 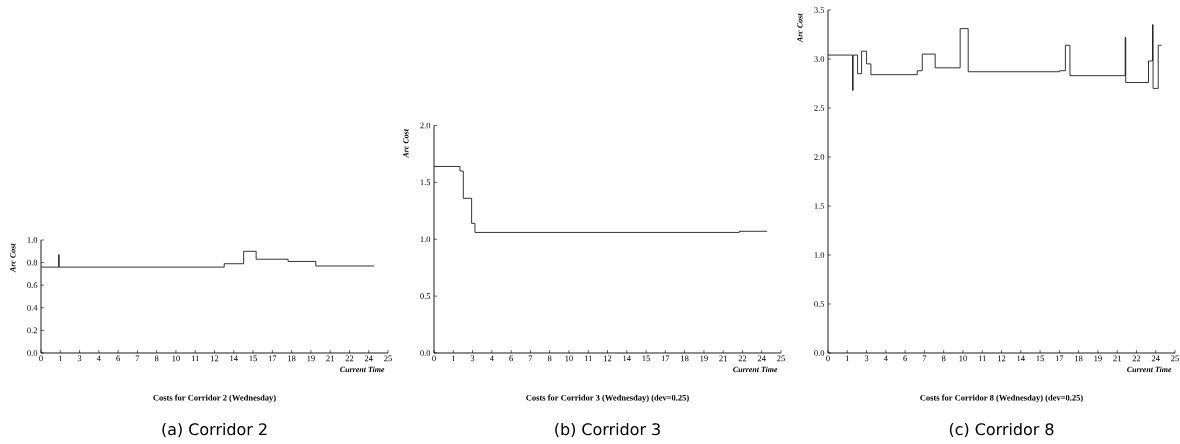 I want to click on text: (c) Corridor 8, so click(x=1001, y=430).